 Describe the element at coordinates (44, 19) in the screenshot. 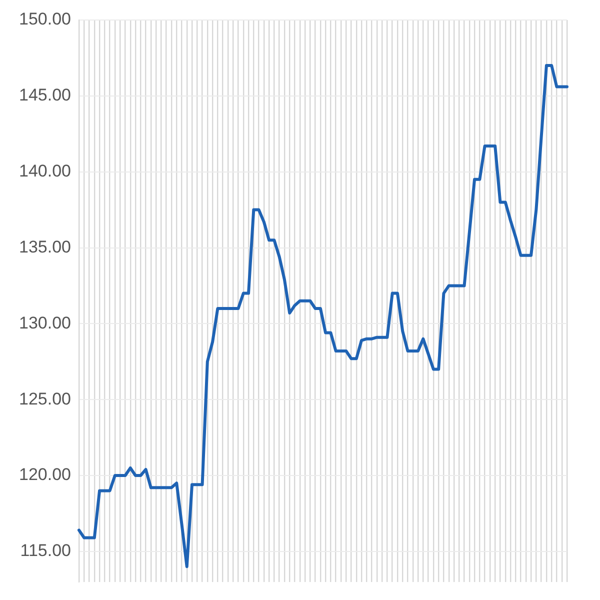

I see `y-tick-label: 150.00` at that location.